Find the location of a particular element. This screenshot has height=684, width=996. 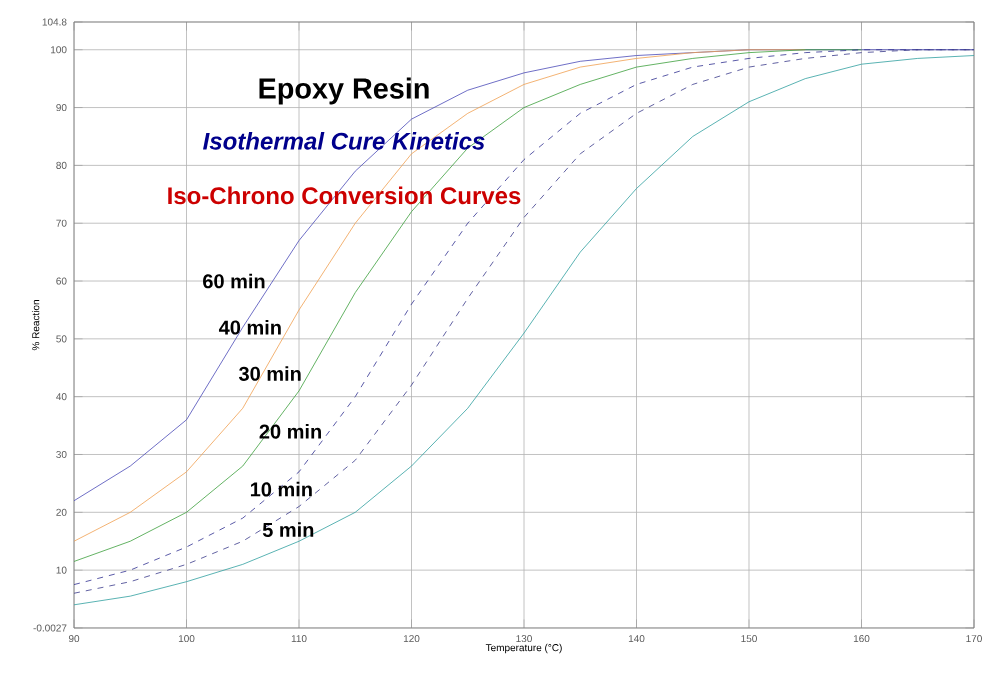

series-label: 10 min is located at coordinates (281, 489).